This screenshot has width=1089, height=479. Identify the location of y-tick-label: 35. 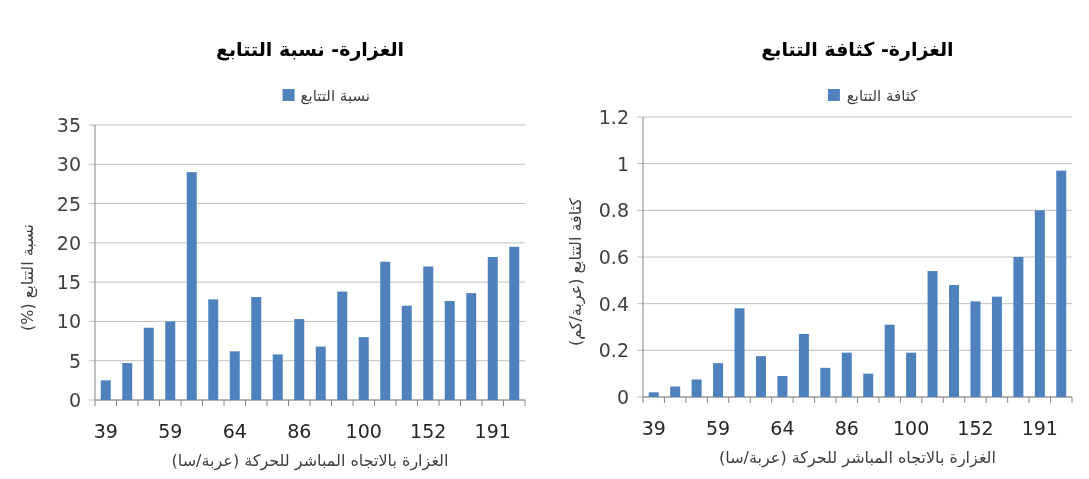
(68, 125).